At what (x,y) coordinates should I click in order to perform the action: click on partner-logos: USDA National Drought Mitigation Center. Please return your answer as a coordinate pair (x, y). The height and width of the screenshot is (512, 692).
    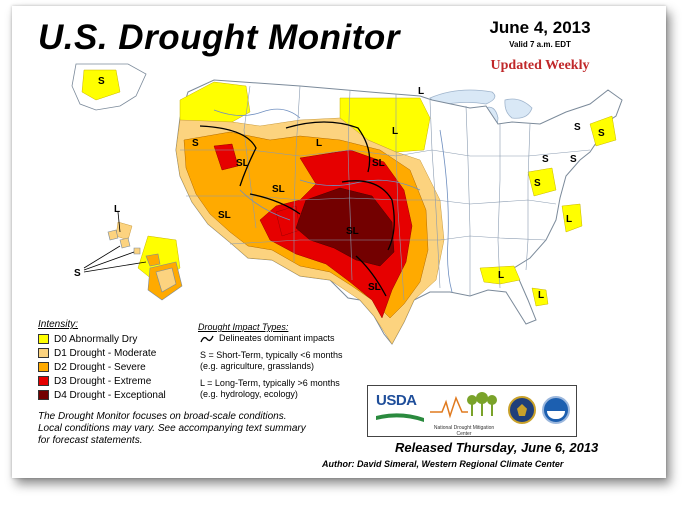
    Looking at the image, I should click on (472, 411).